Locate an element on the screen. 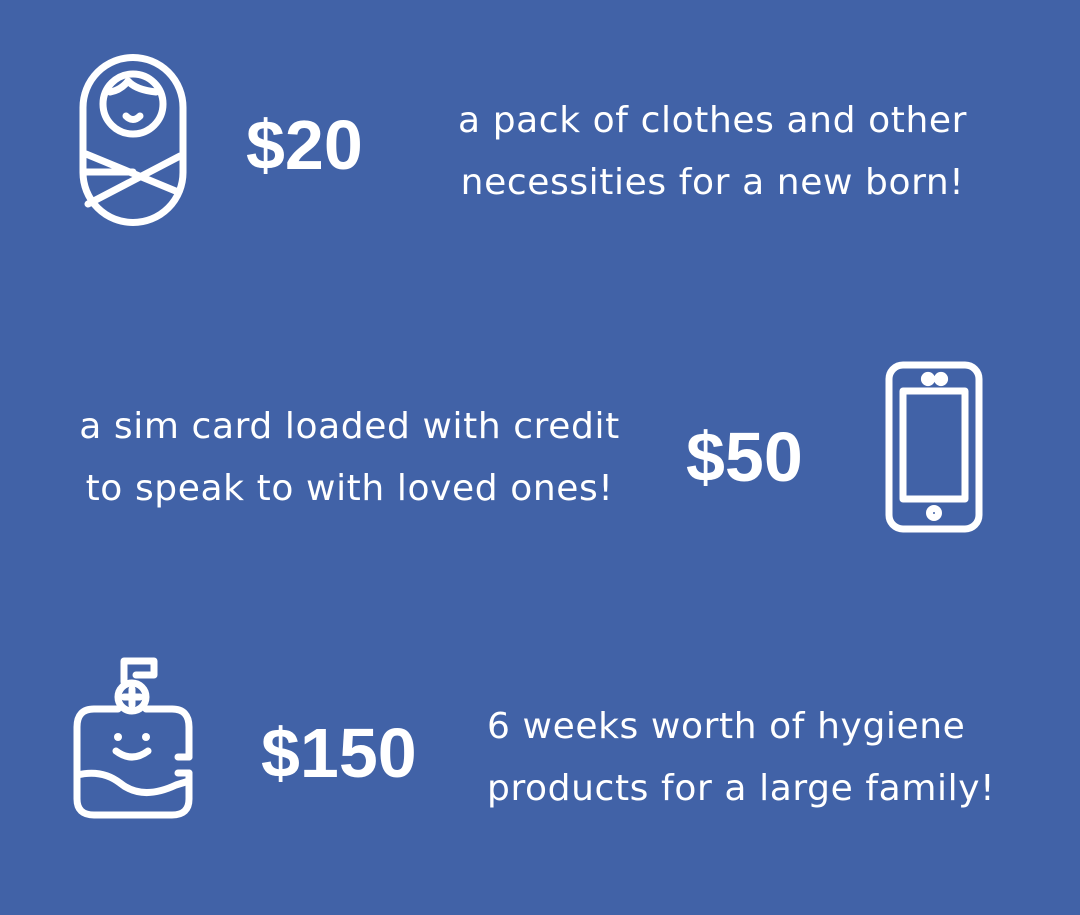 Image resolution: width=1080 pixels, height=915 pixels. price-150: $150 is located at coordinates (339, 753).